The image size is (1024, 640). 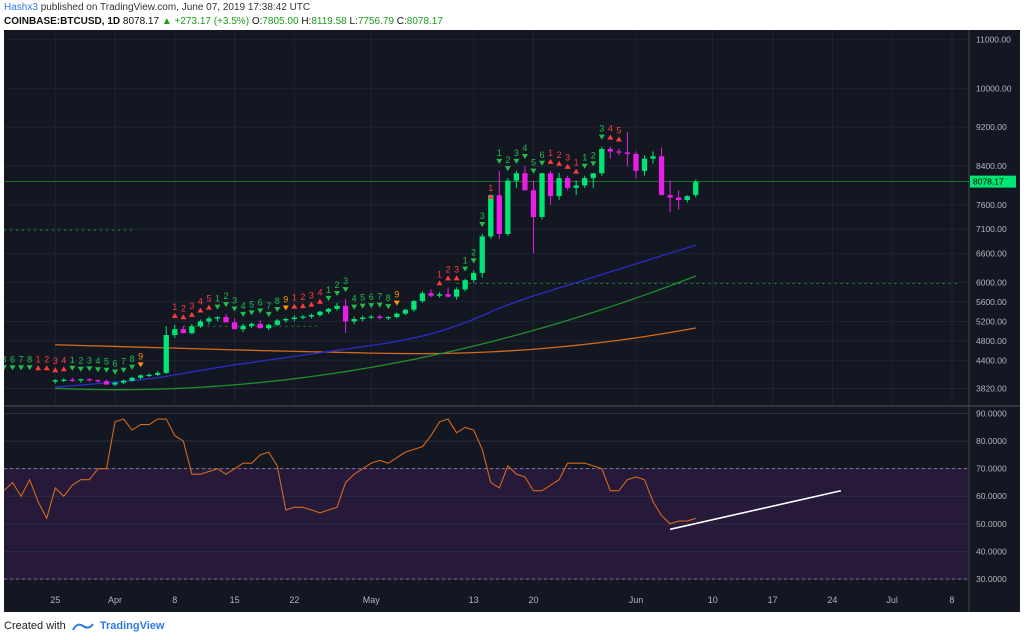 What do you see at coordinates (991, 302) in the screenshot?
I see `price-tick-label: 5600.00` at bounding box center [991, 302].